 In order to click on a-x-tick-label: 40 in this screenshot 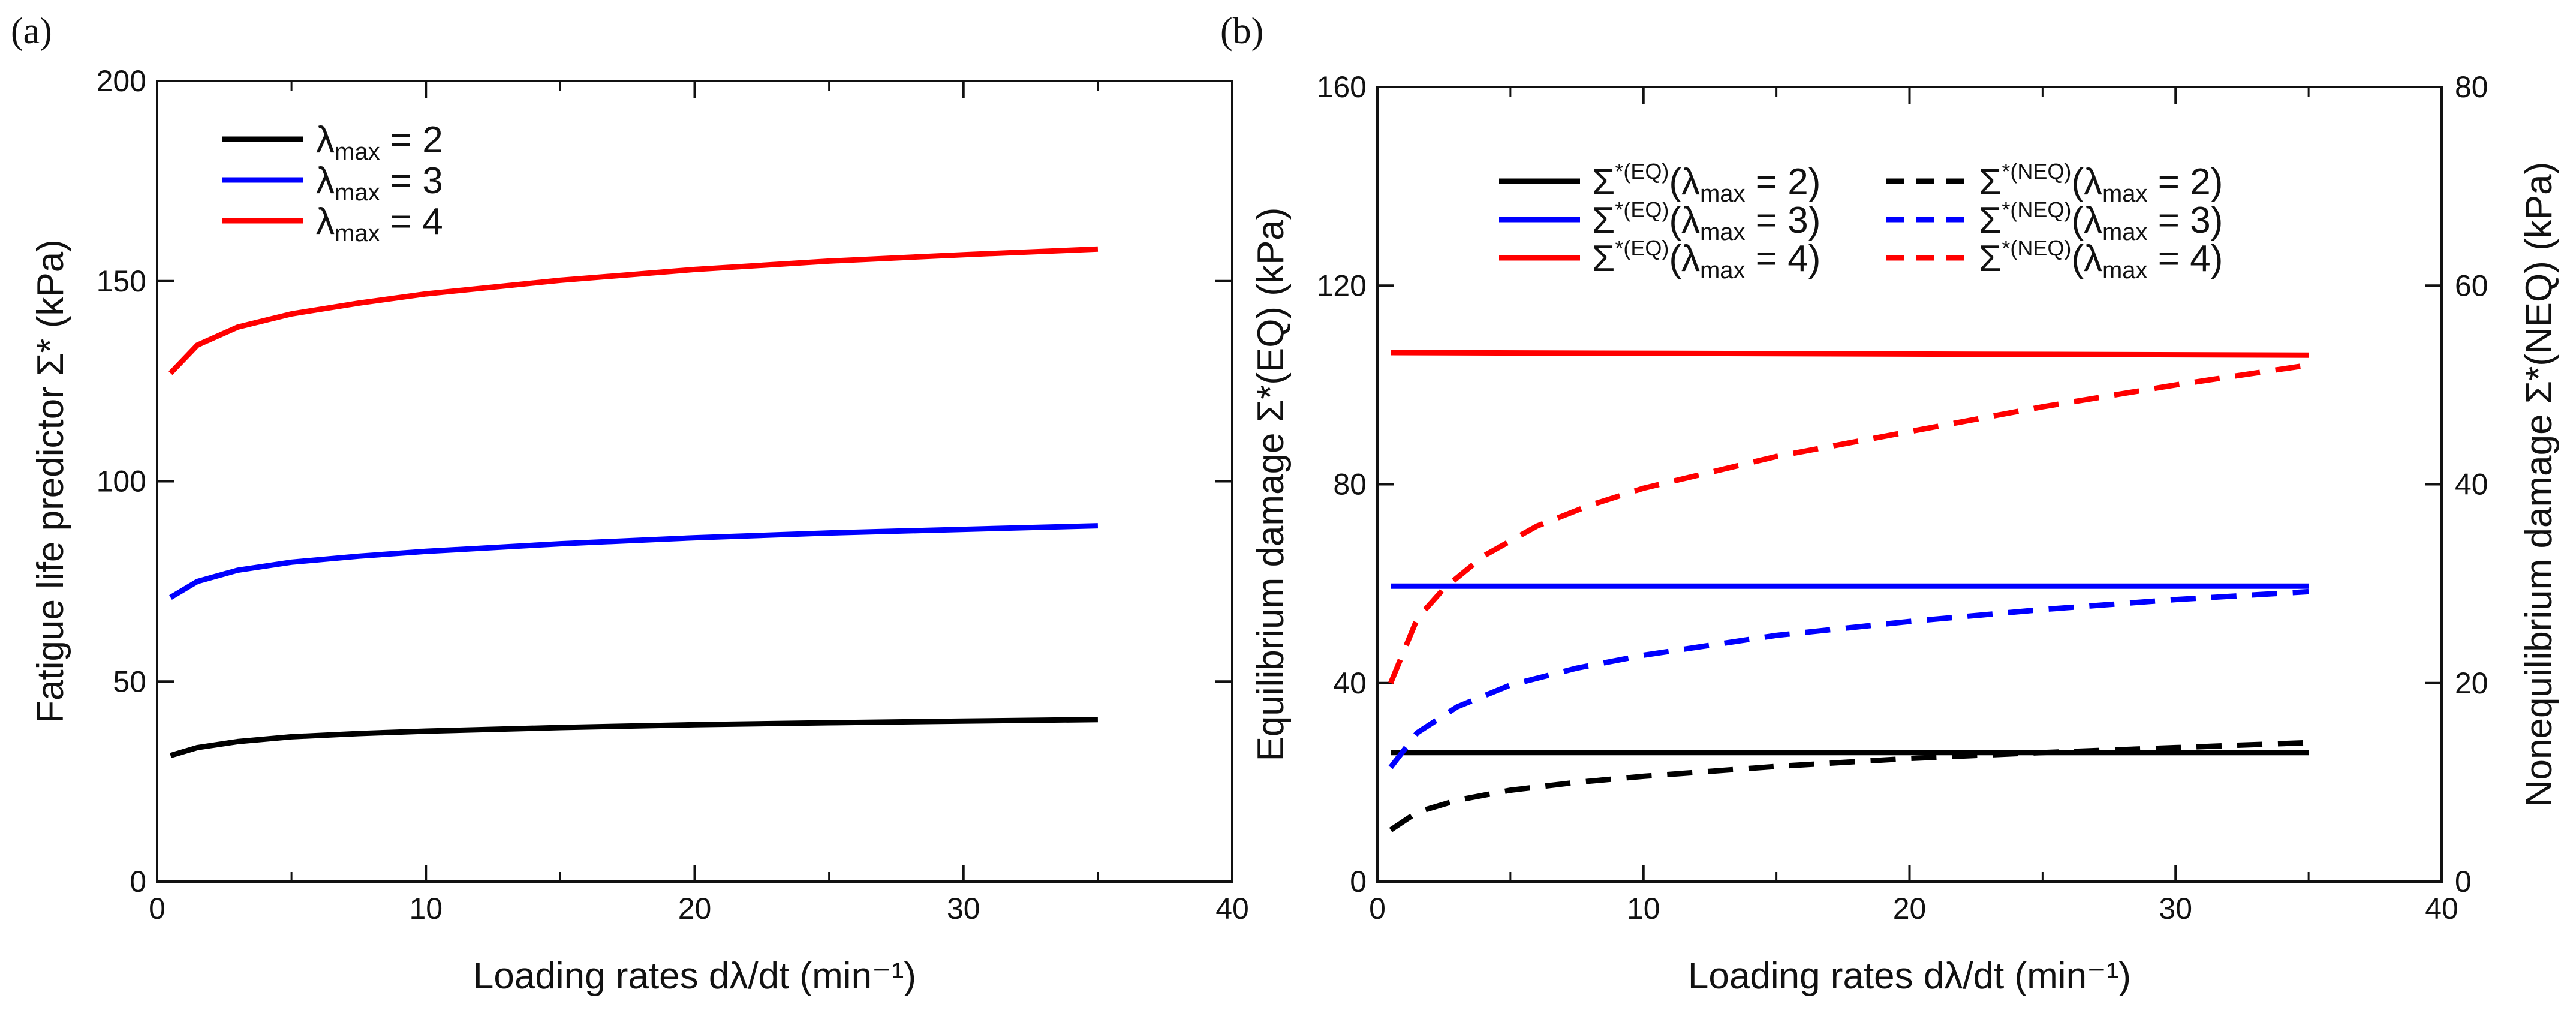, I will do `click(1232, 908)`.